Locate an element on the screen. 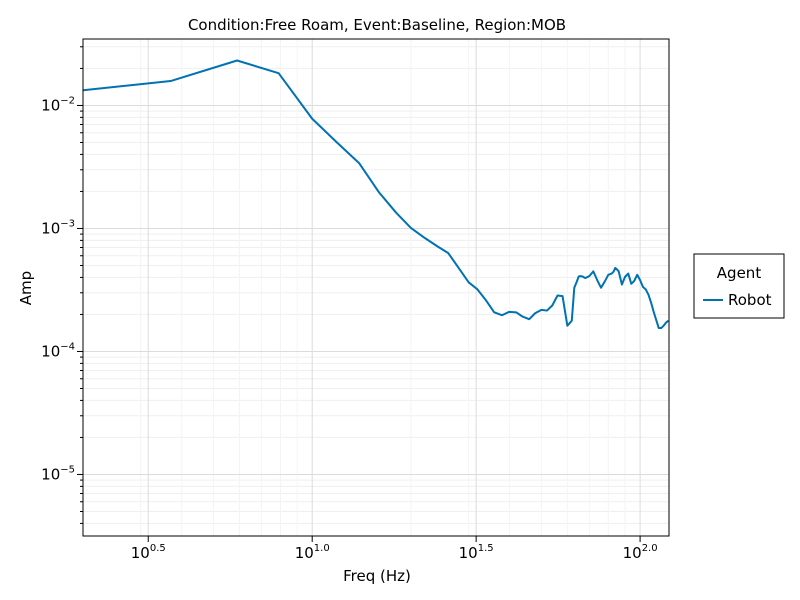  x-tick-exponent: 1.5 is located at coordinates (486, 548).